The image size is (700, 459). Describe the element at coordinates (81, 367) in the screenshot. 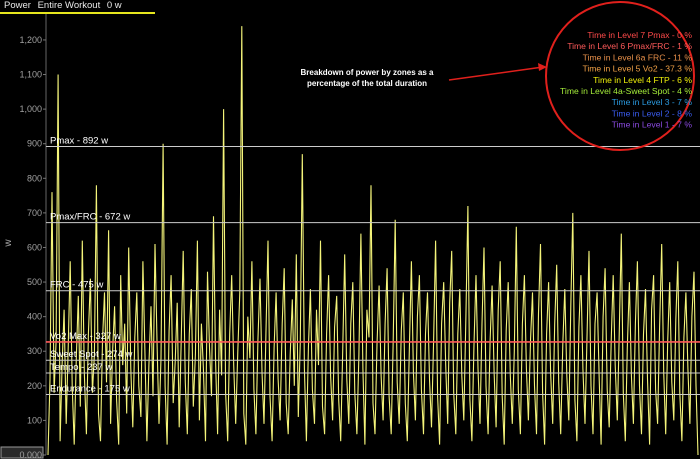

I see `zone-label: Tempo - 237 w` at that location.